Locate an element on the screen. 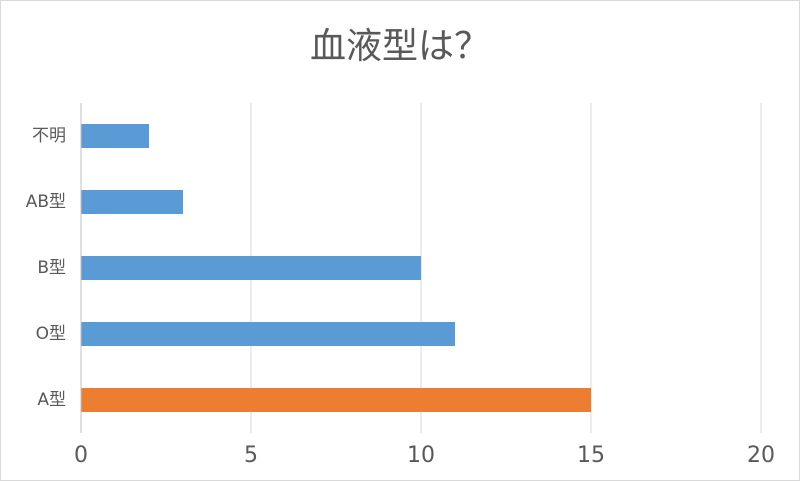  x-tick-label: 15 is located at coordinates (591, 455).